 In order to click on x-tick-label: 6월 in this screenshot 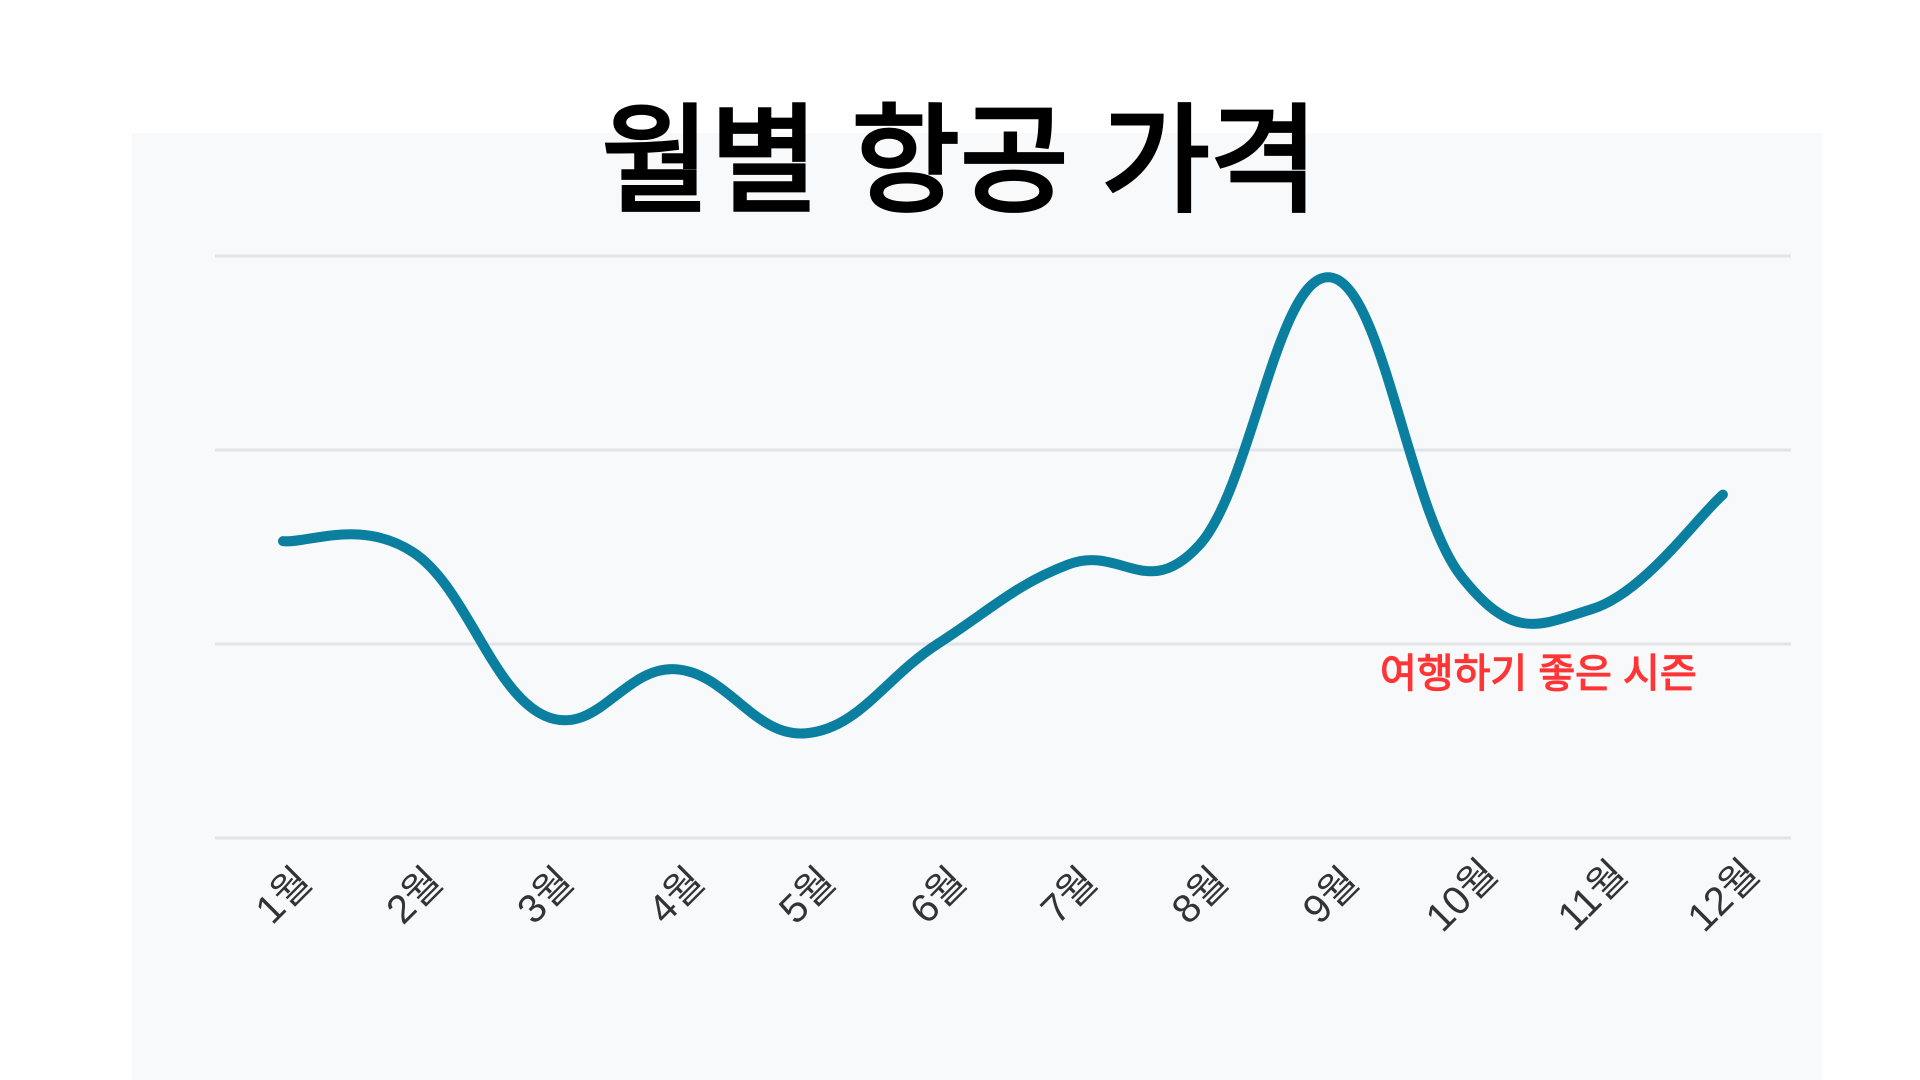, I will do `click(938, 895)`.